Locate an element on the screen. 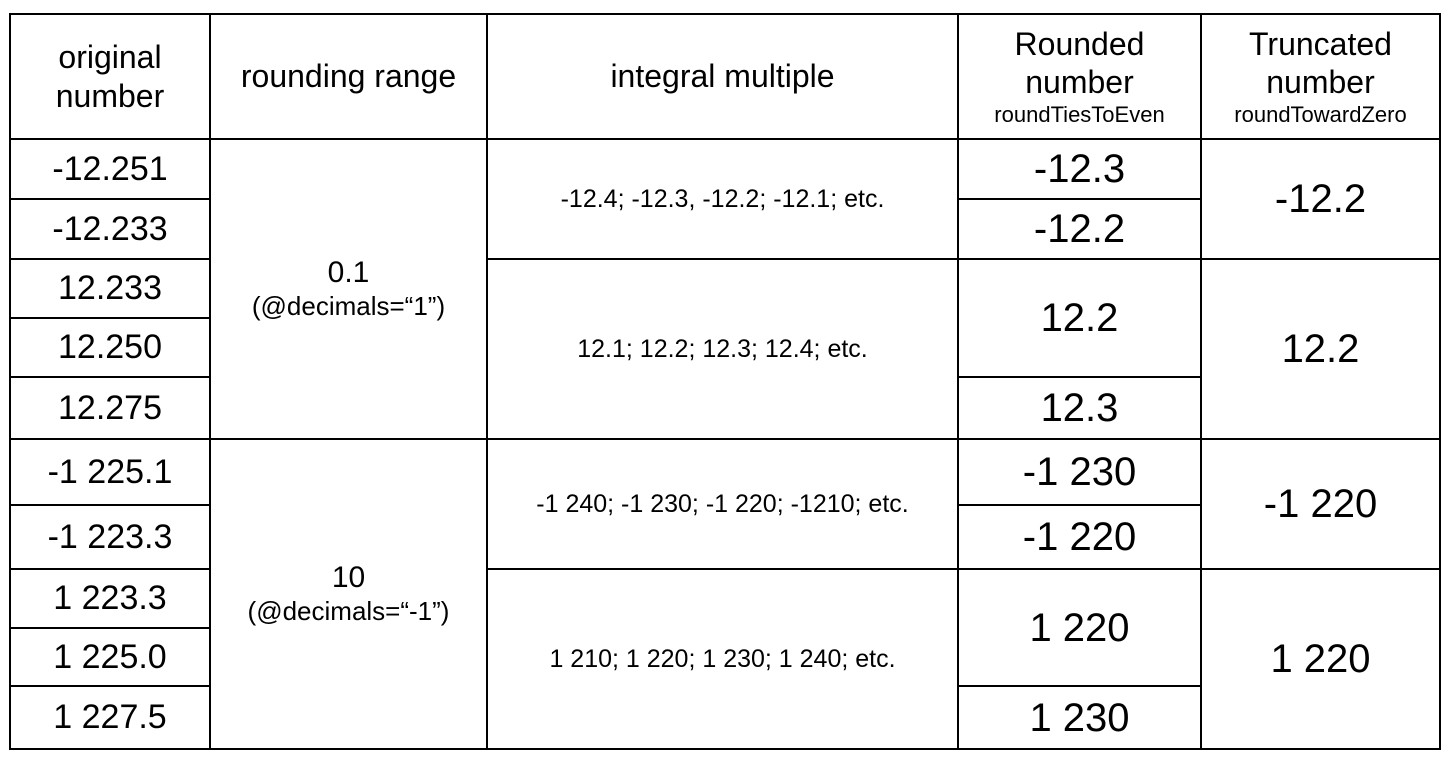 The height and width of the screenshot is (777, 1445). header-text: integral multiple is located at coordinates (722, 76).